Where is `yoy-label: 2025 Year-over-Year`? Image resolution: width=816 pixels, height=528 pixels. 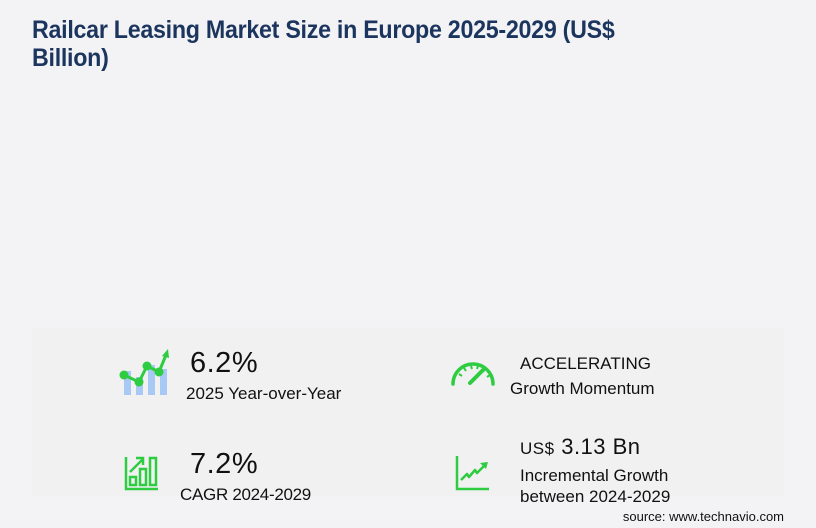 yoy-label: 2025 Year-over-Year is located at coordinates (264, 393).